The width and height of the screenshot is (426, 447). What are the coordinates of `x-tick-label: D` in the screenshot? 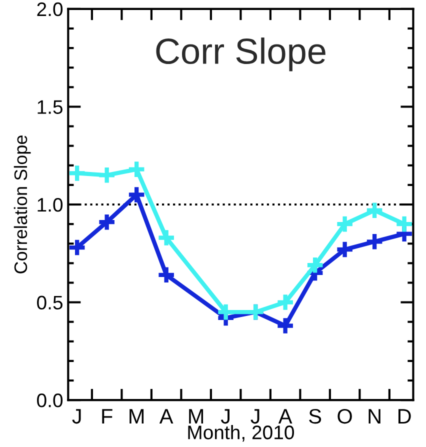 It's located at (404, 416).